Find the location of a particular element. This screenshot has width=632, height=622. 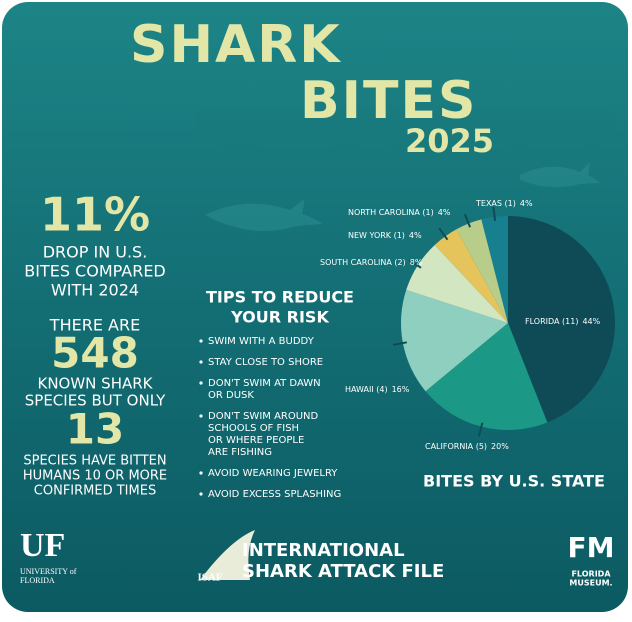

pie-label: TEXAS (1) 4% is located at coordinates (504, 203).